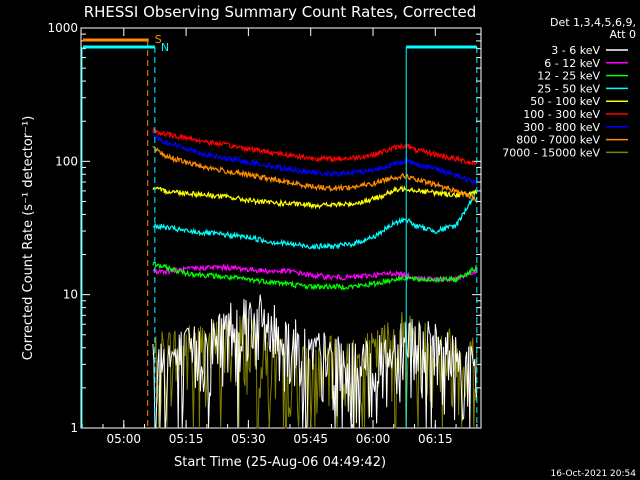  Describe the element at coordinates (373, 439) in the screenshot. I see `x-tick-label: 06:00` at that location.